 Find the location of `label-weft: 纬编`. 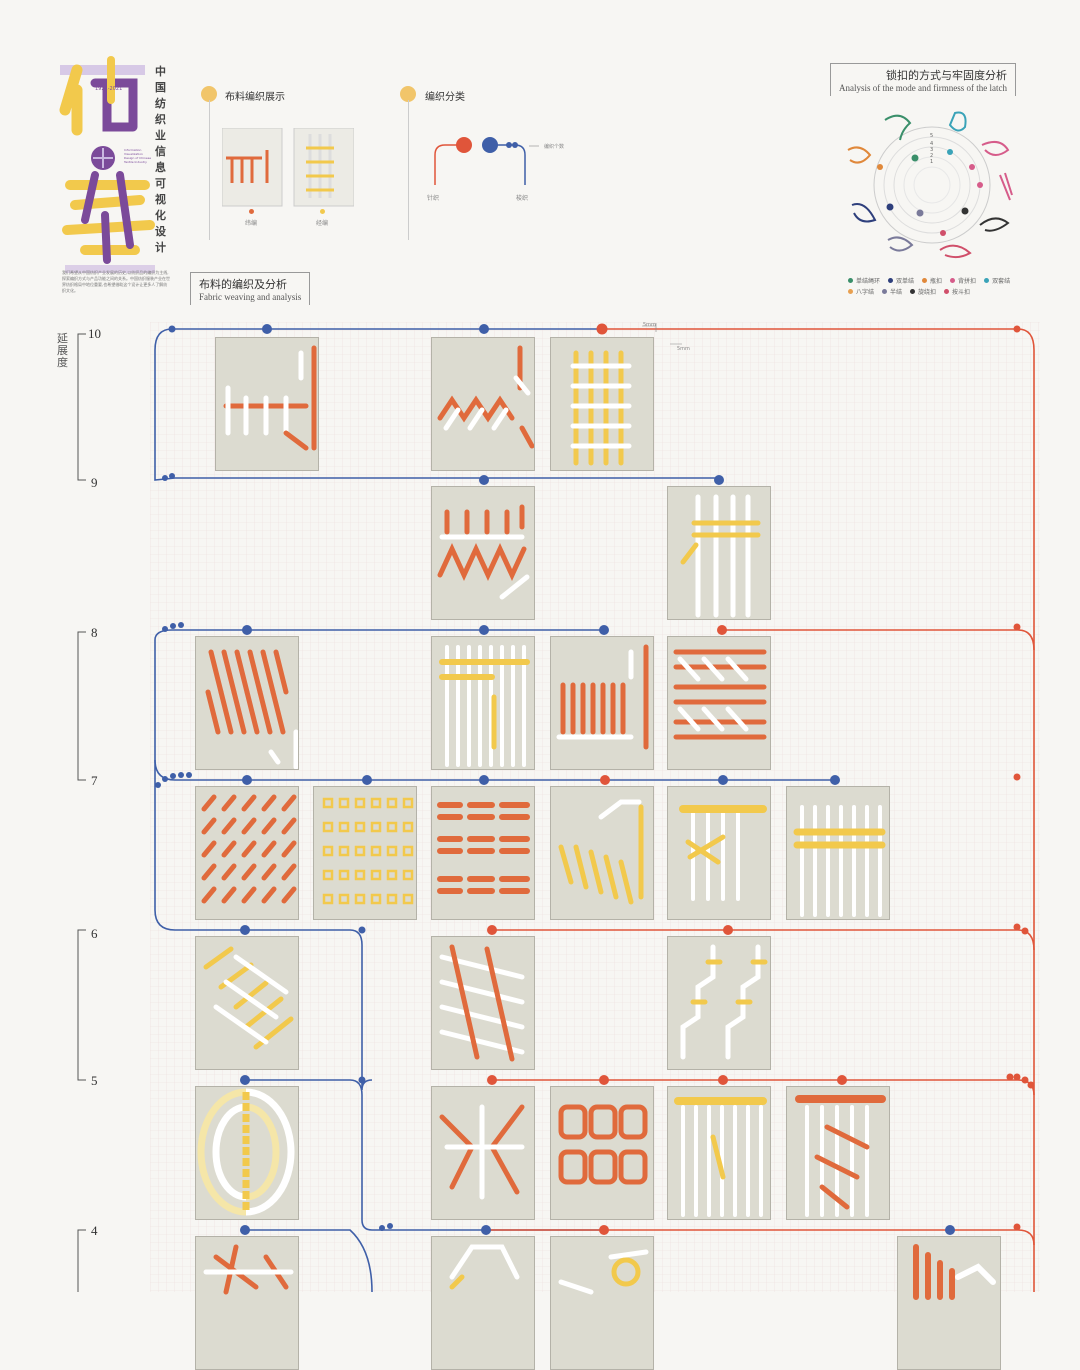

label-weft: 纬编 is located at coordinates (251, 223).